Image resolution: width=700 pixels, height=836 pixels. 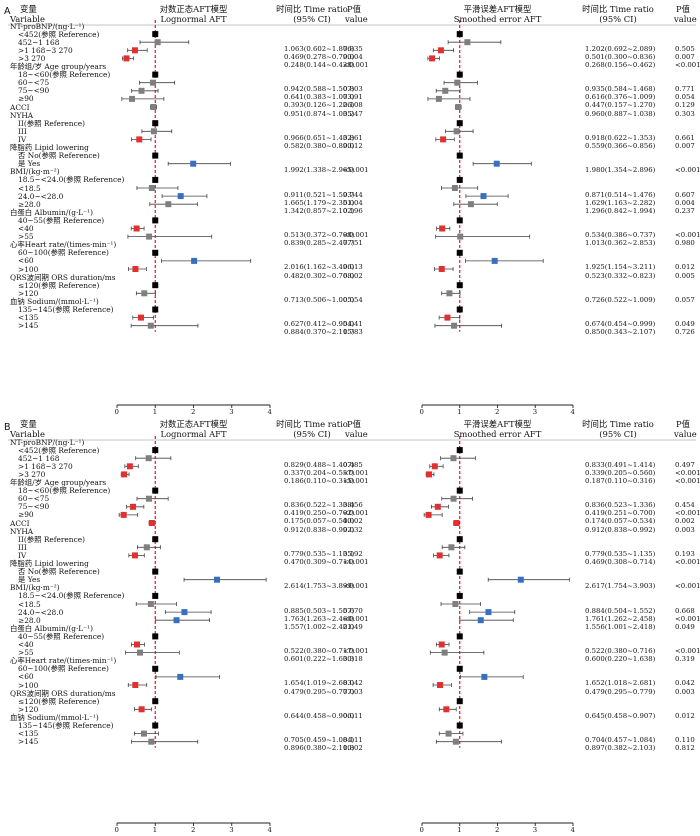 What do you see at coordinates (7, 11) in the screenshot?
I see `panel-label: A` at bounding box center [7, 11].